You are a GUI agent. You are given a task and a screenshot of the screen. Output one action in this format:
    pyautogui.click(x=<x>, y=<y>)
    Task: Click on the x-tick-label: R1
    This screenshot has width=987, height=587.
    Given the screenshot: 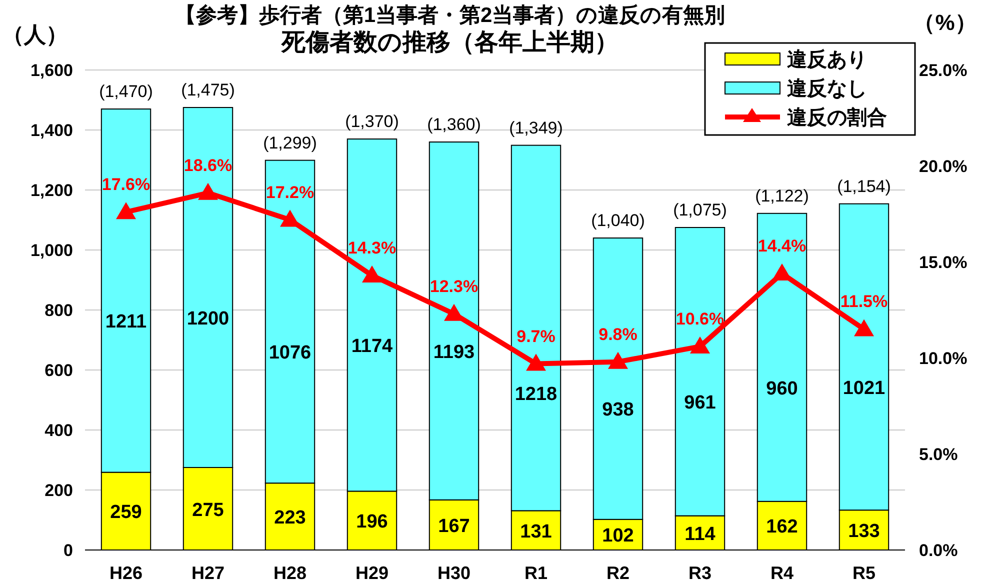 What is the action you would take?
    pyautogui.click(x=536, y=573)
    